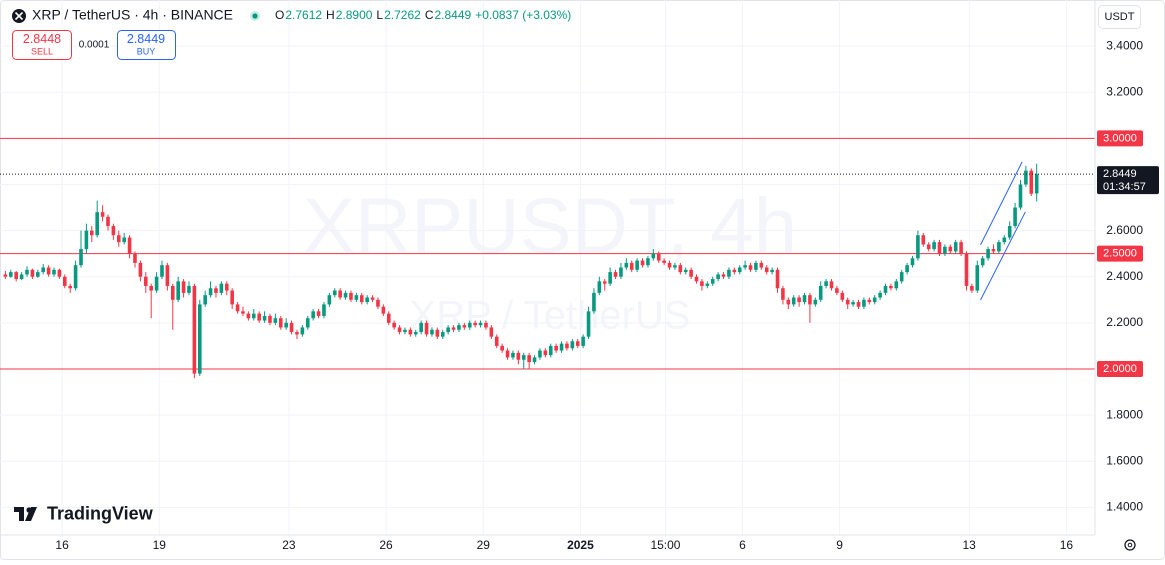 The width and height of the screenshot is (1165, 565). Describe the element at coordinates (1130, 545) in the screenshot. I see `settings-button` at that location.